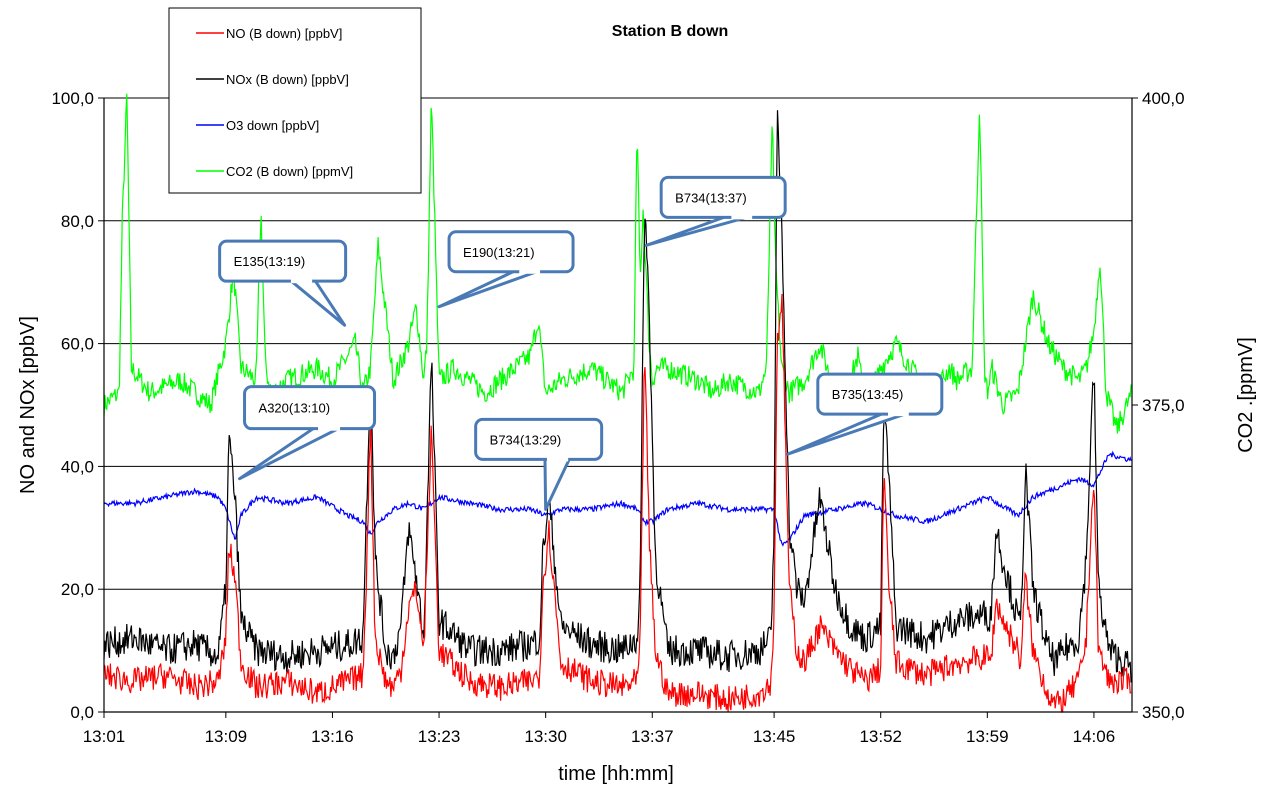  Describe the element at coordinates (499, 252) in the screenshot. I see `callout-label: E190(13:21)` at that location.